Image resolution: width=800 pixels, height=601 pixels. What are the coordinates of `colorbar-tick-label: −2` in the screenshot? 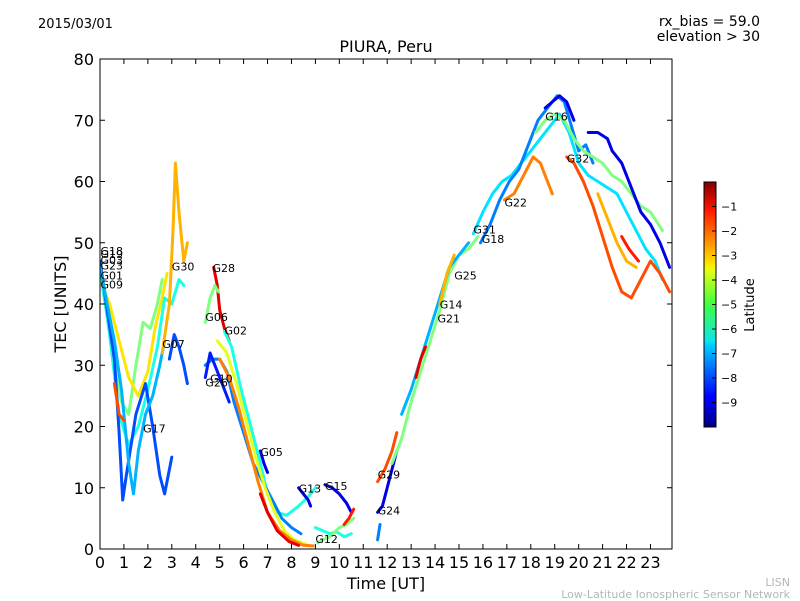 It's located at (729, 231).